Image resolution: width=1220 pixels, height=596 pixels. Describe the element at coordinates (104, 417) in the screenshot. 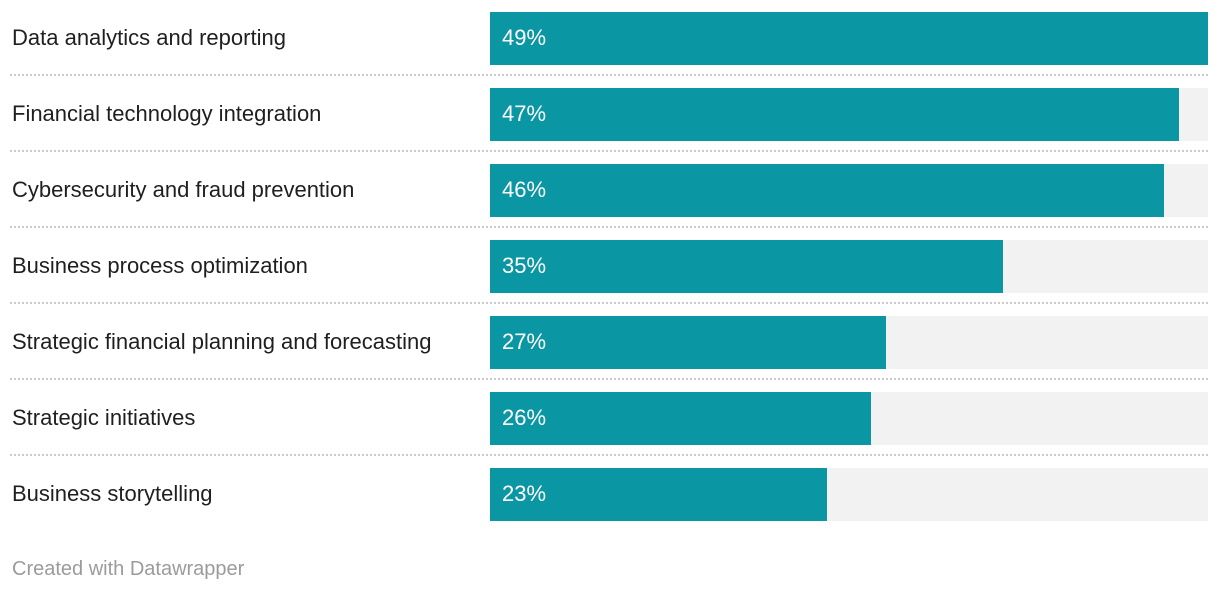

I see `category-label: Strategic initiatives` at that location.